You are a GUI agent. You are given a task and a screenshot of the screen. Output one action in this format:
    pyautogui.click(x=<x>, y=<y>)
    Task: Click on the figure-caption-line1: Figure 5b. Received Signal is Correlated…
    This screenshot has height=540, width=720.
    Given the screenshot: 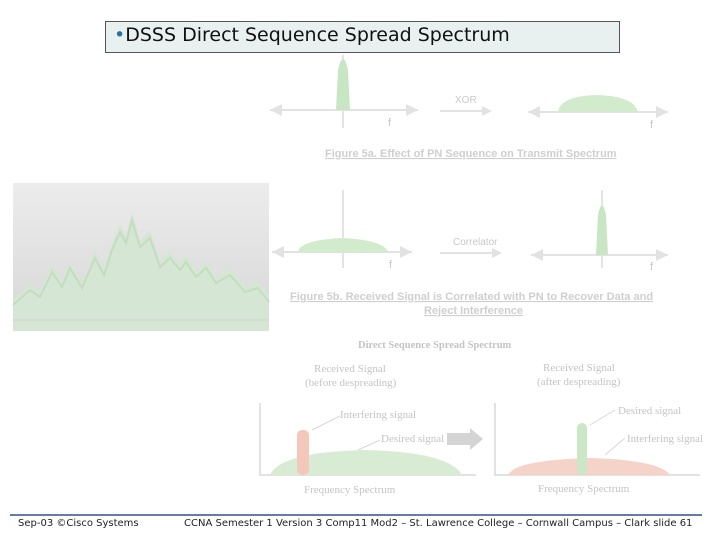 What is the action you would take?
    pyautogui.click(x=471, y=297)
    